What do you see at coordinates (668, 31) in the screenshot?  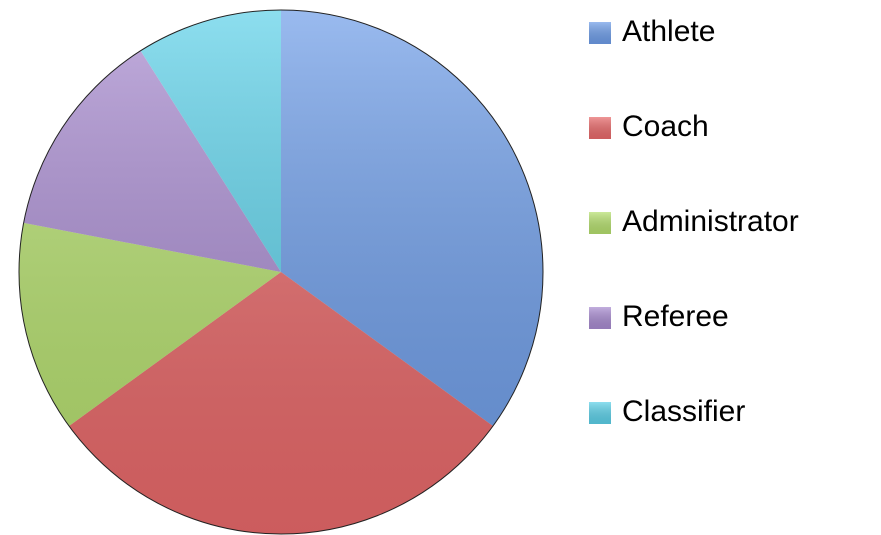 I see `legend-label: Athlete` at bounding box center [668, 31].